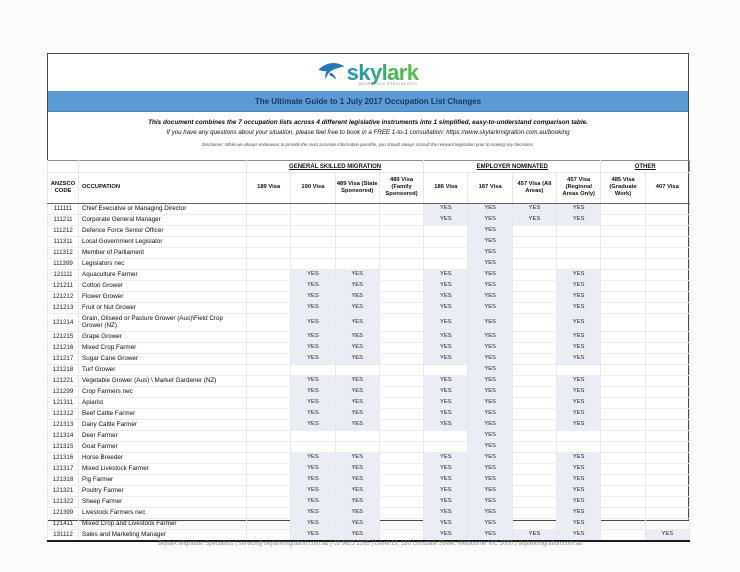 The image size is (740, 572). What do you see at coordinates (63, 208) in the screenshot?
I see `anzsco-code-cell: 111111` at bounding box center [63, 208].